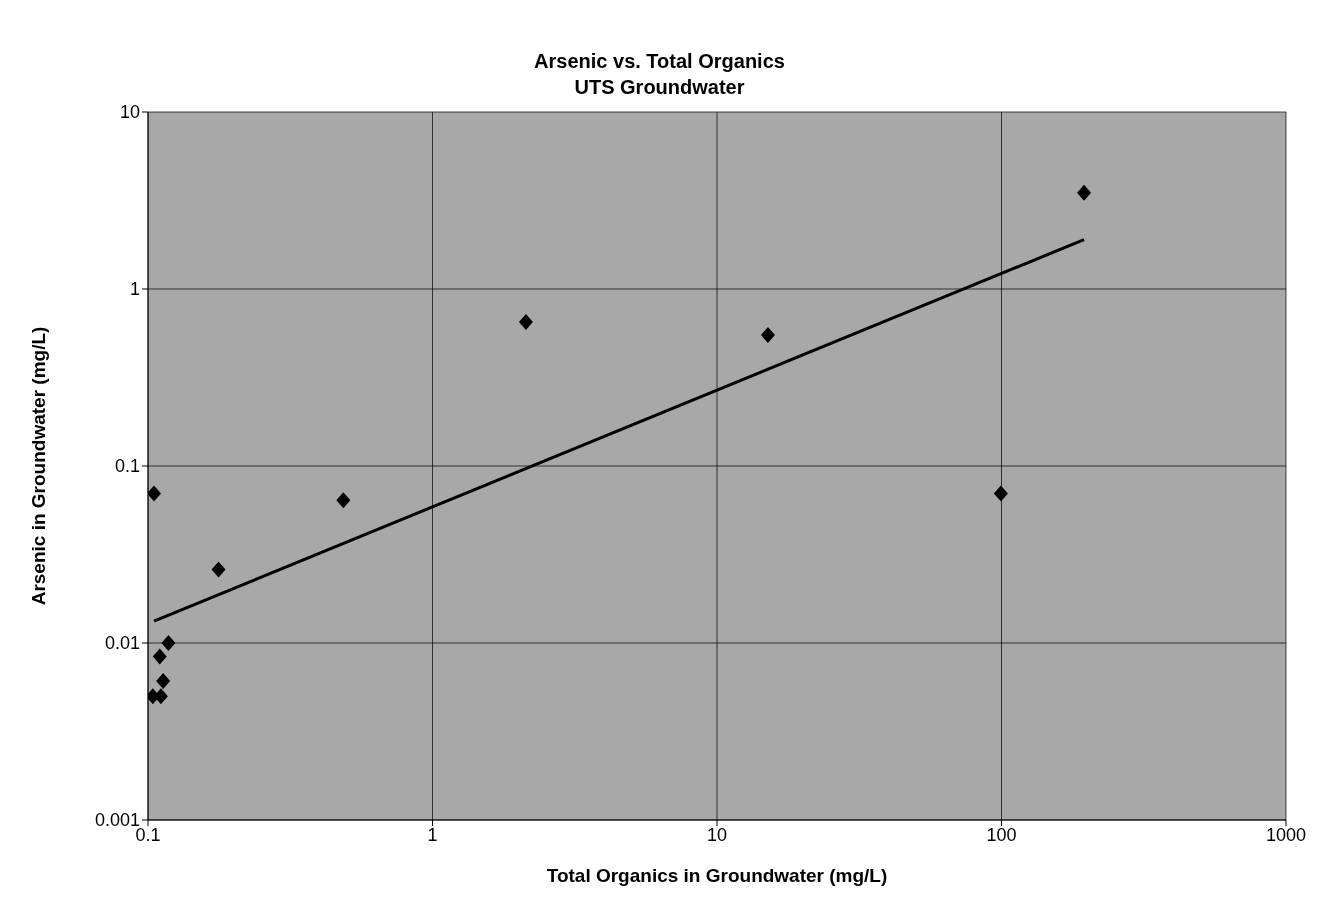 This screenshot has height=906, width=1319. I want to click on y-axis-title: Arsenic in Groundwater (mg/L), so click(38, 466).